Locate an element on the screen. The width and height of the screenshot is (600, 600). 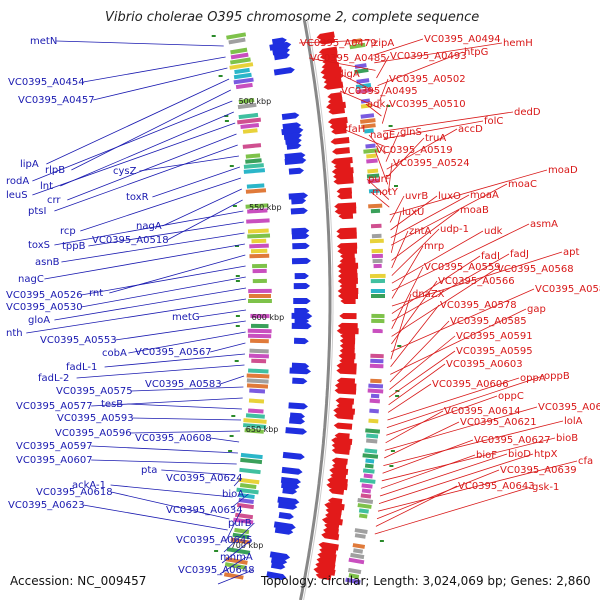
gene-label-right: ligA is located at coordinates (350, 74).